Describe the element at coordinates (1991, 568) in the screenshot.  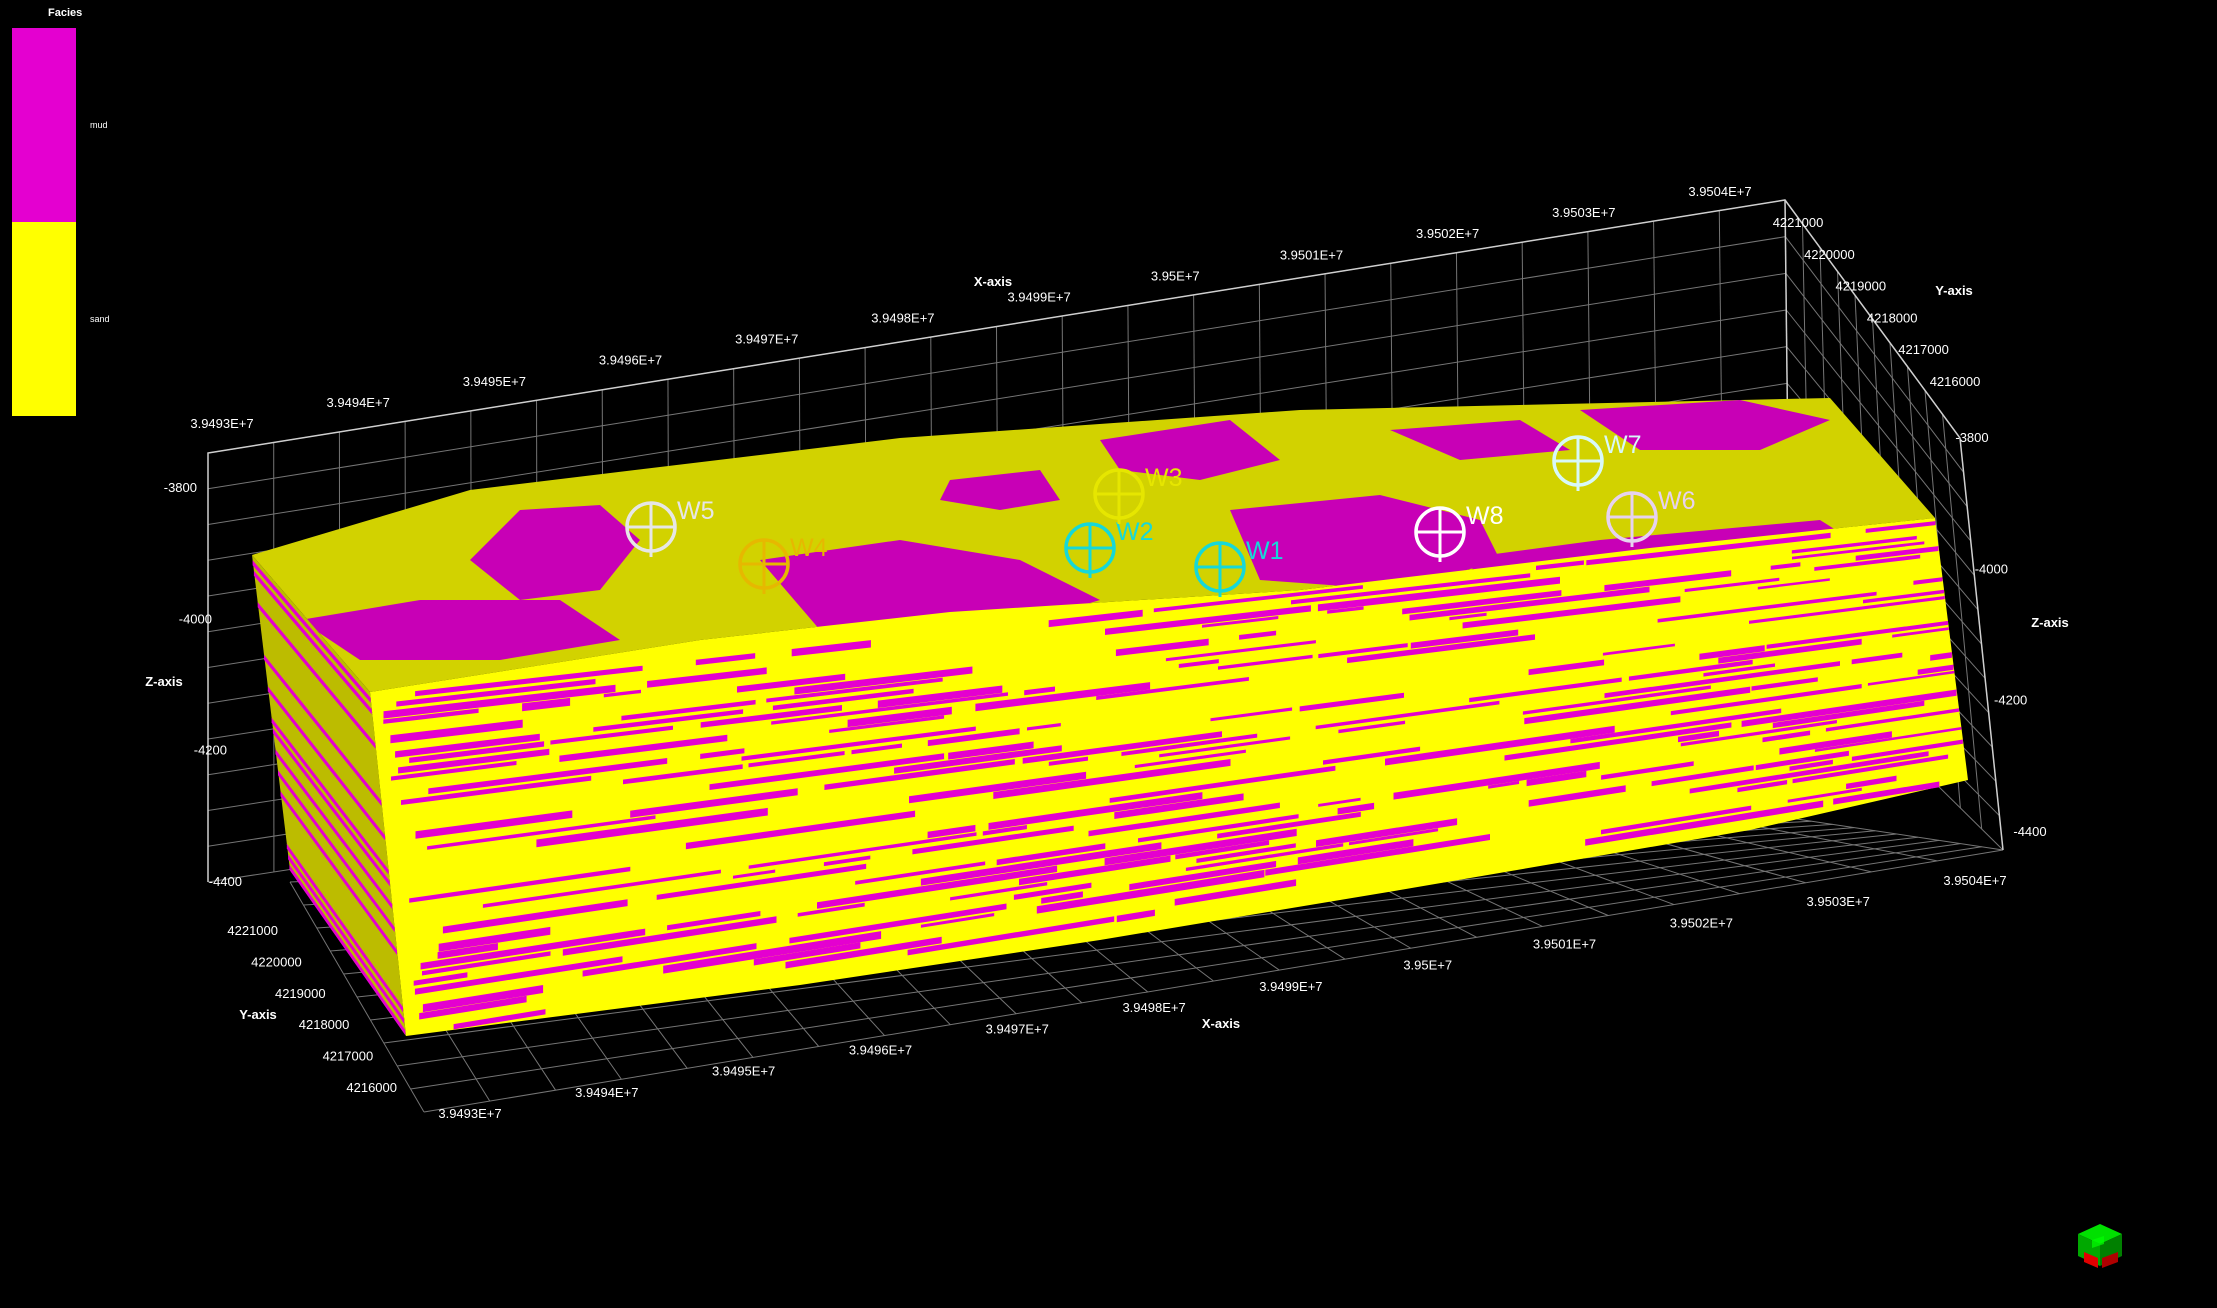
I see `z-tick-right-1: -4000` at that location.